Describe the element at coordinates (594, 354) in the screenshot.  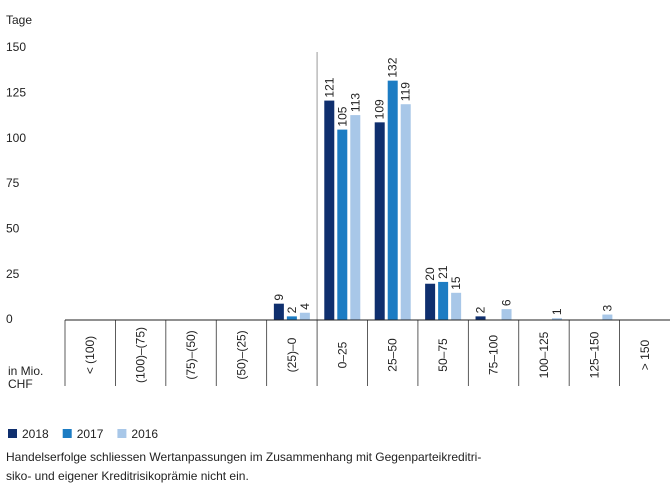
I see `x-tick-label: 125–150` at that location.